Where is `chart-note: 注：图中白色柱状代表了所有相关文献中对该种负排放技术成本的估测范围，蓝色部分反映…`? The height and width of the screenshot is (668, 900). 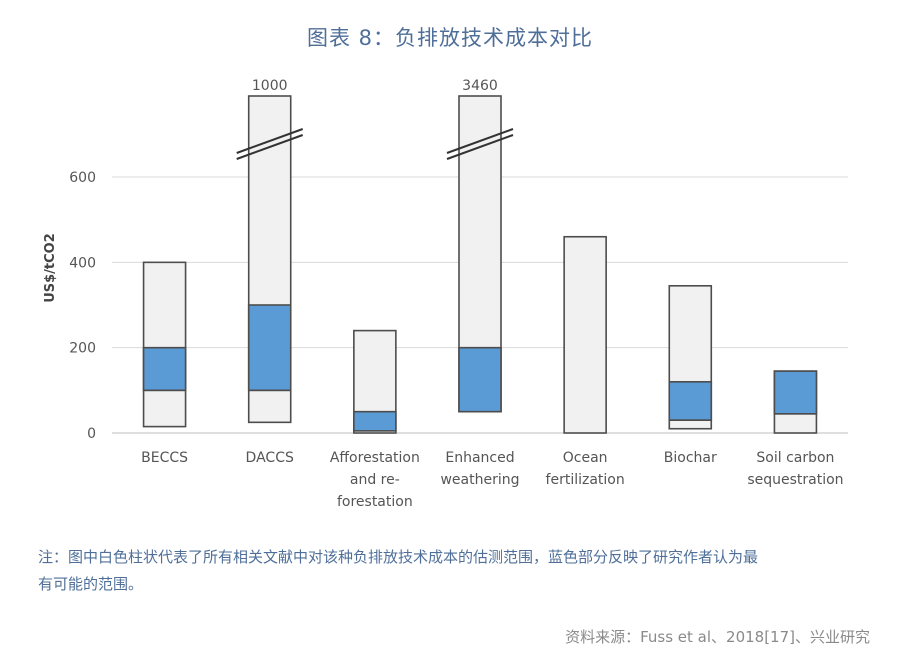 chart-note: 注：图中白色柱状代表了所有相关文献中对该种负排放技术成本的估测范围，蓝色部分反映… is located at coordinates (398, 570).